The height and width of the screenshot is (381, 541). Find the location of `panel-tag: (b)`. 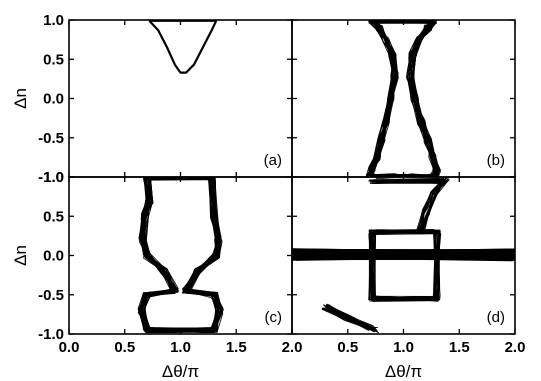

panel-tag: (b) is located at coordinates (496, 160).